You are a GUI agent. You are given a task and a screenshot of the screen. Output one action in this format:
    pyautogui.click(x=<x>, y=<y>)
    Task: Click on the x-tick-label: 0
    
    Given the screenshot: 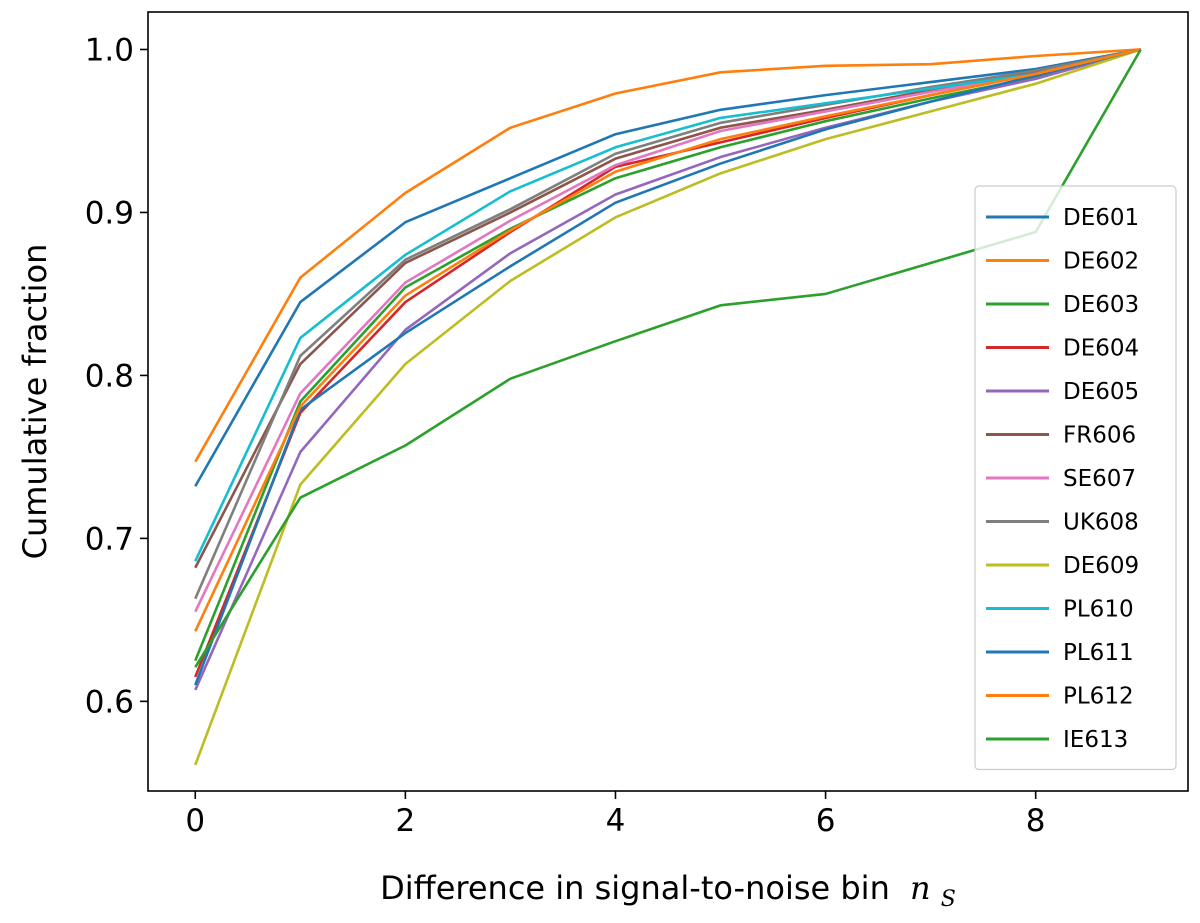 What is the action you would take?
    pyautogui.click(x=195, y=821)
    